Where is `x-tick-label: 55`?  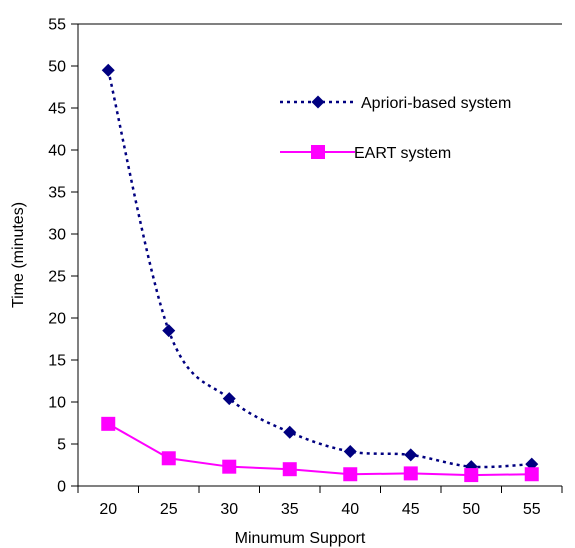 x-tick-label: 55 is located at coordinates (532, 509).